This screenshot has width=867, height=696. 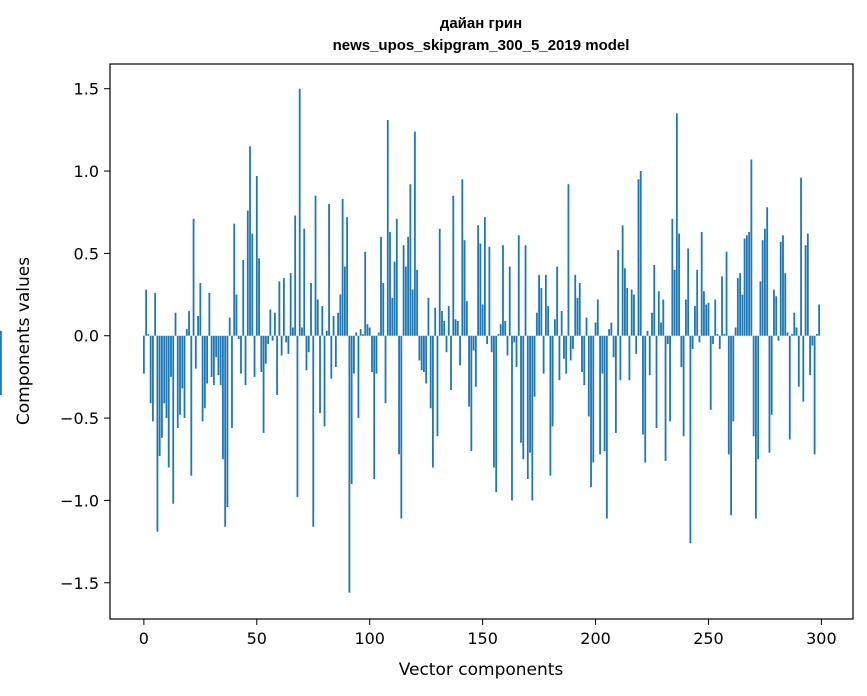 I want to click on chart-subtitle: news_upos_skipgram_300_5_2019 model, so click(x=481, y=45).